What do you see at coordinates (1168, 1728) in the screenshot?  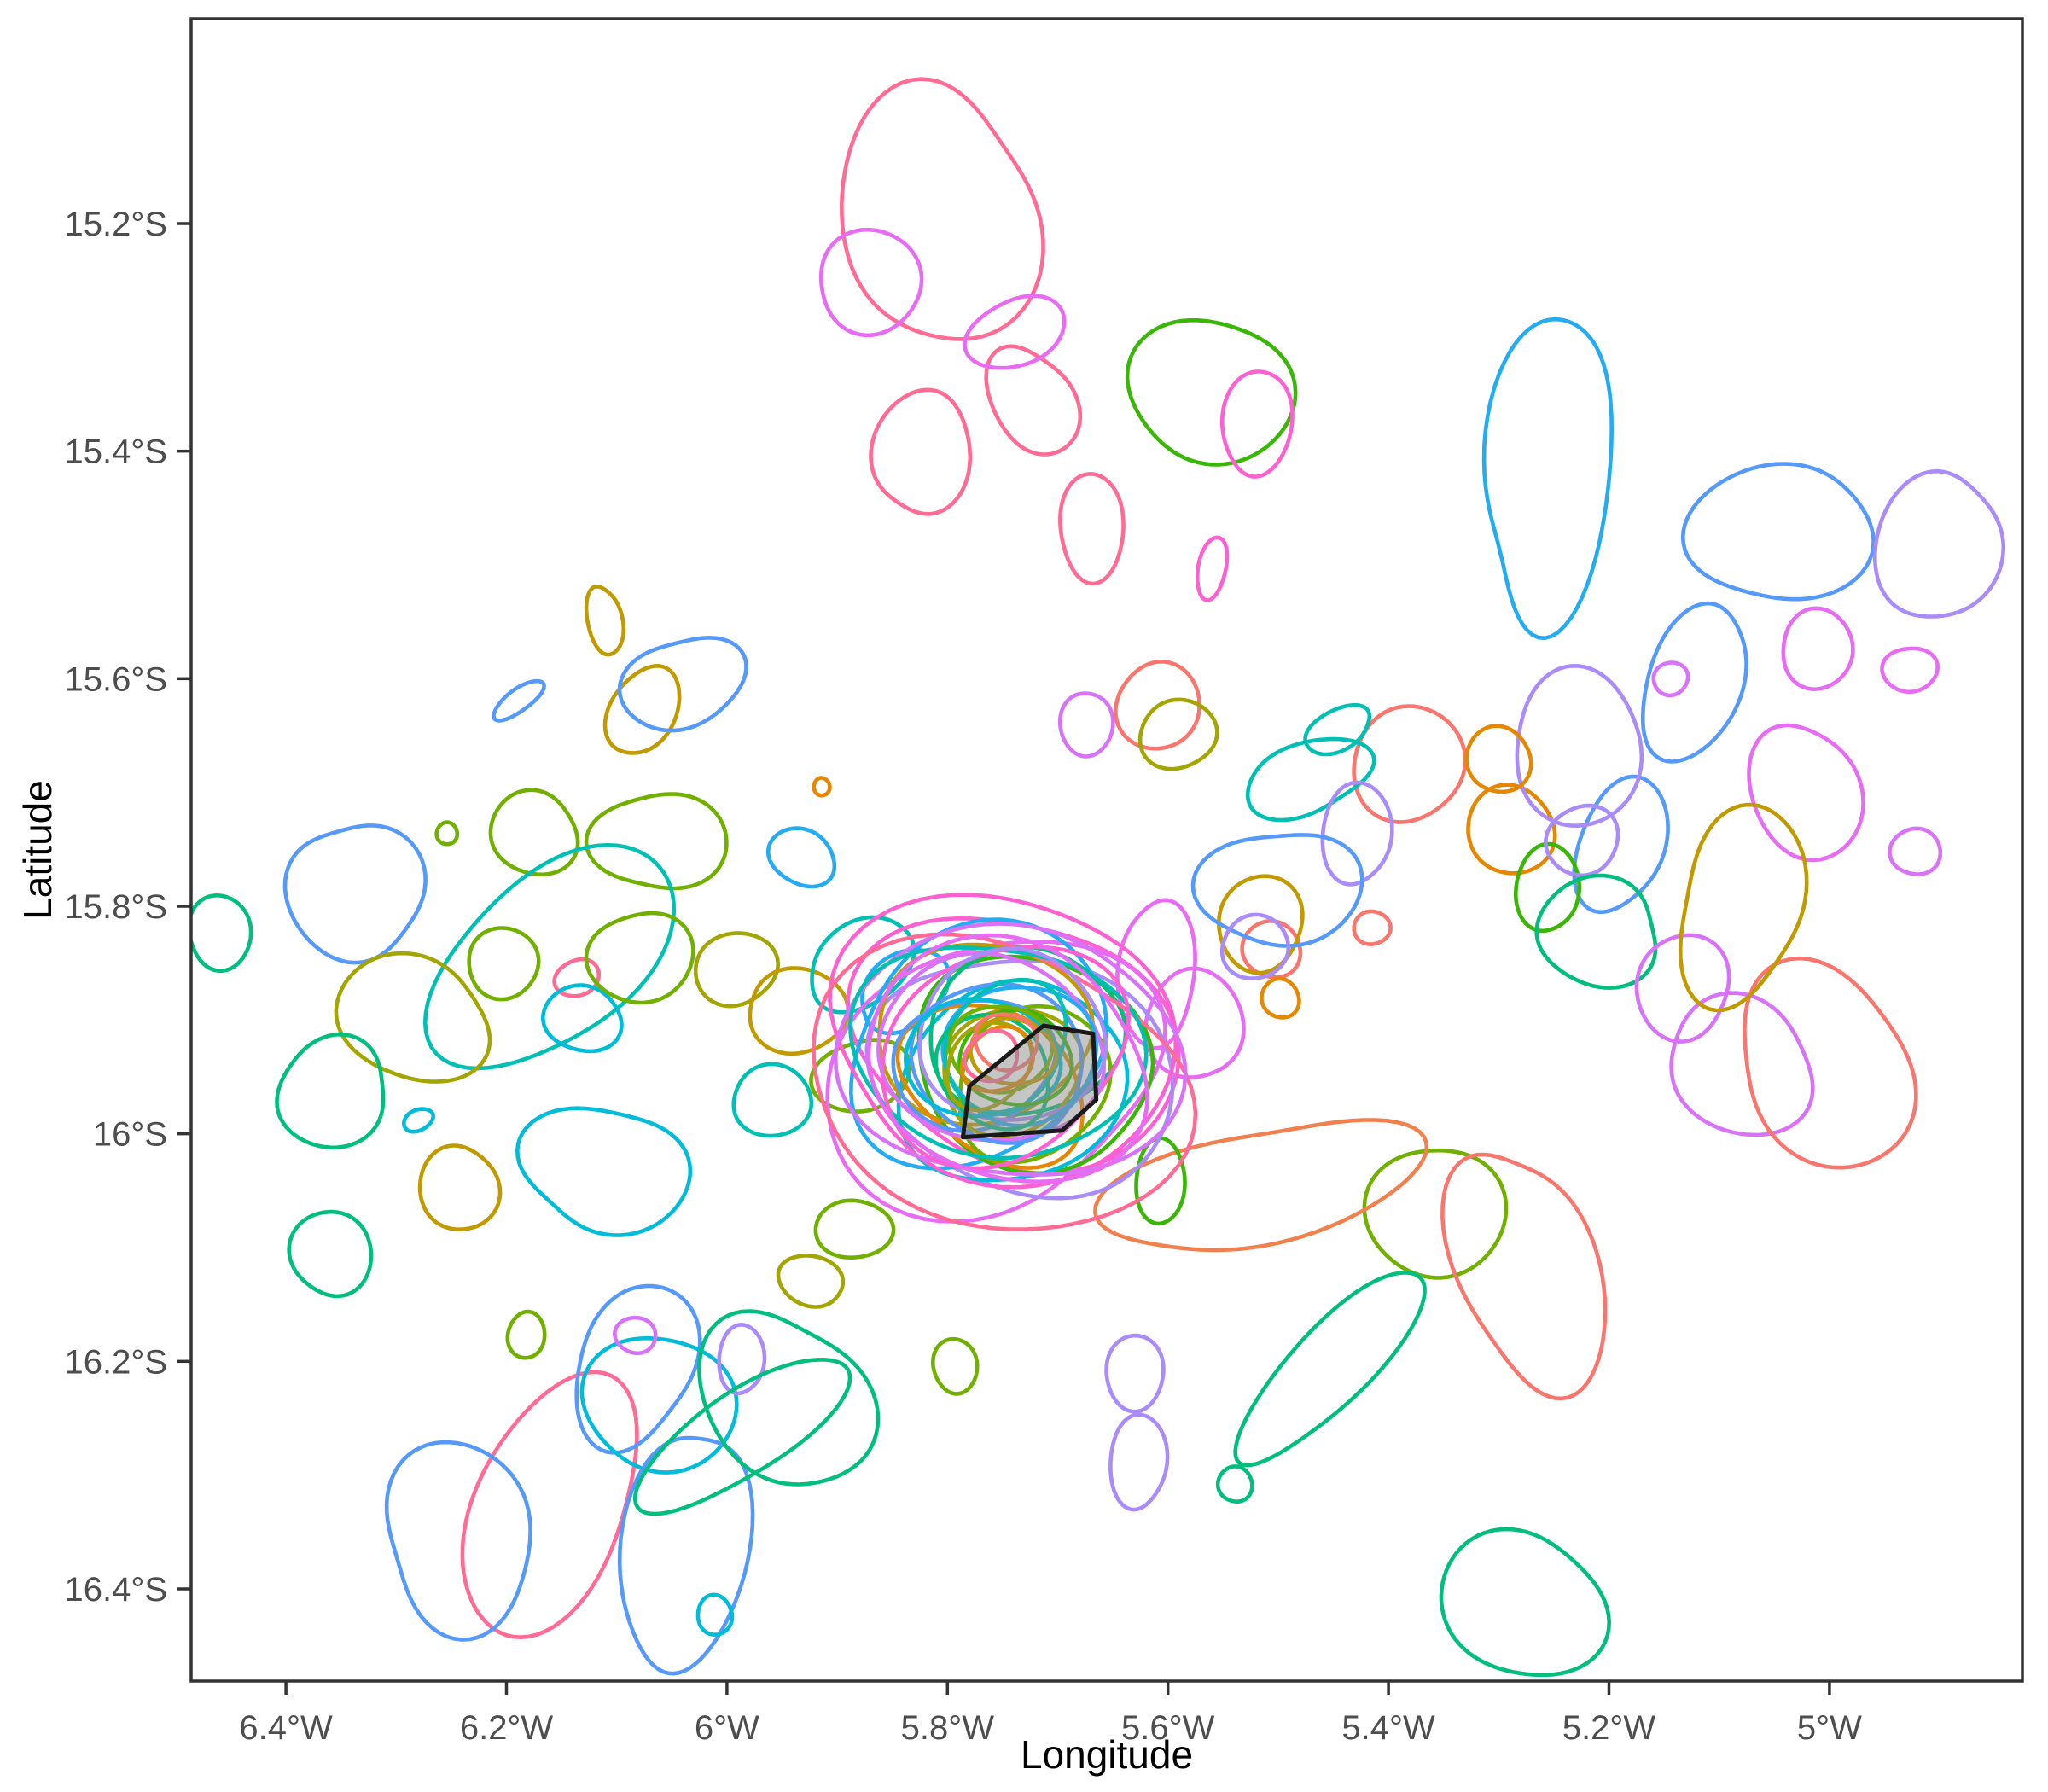 I see `x-tick-label: 5.6°W` at bounding box center [1168, 1728].